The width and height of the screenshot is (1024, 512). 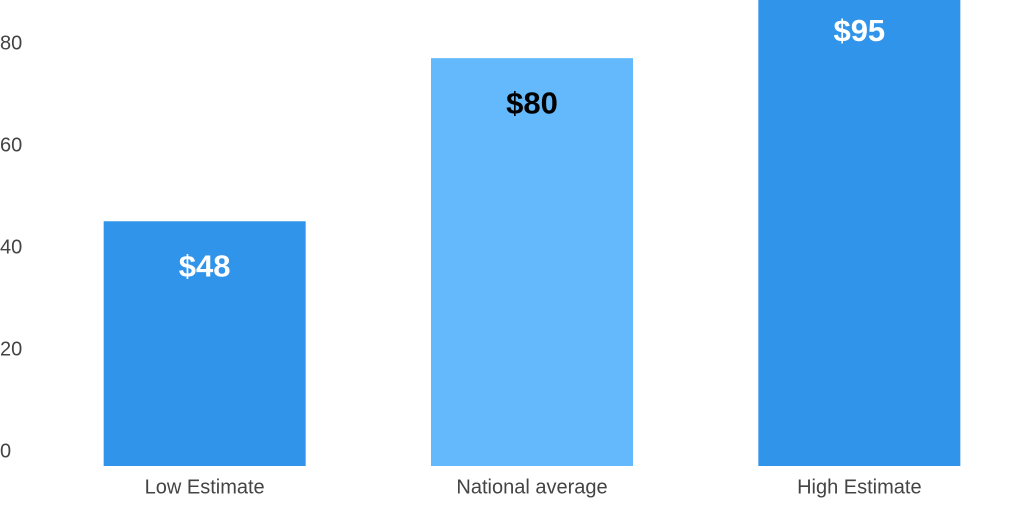 I want to click on y-tick-label: 0, so click(x=5, y=451).